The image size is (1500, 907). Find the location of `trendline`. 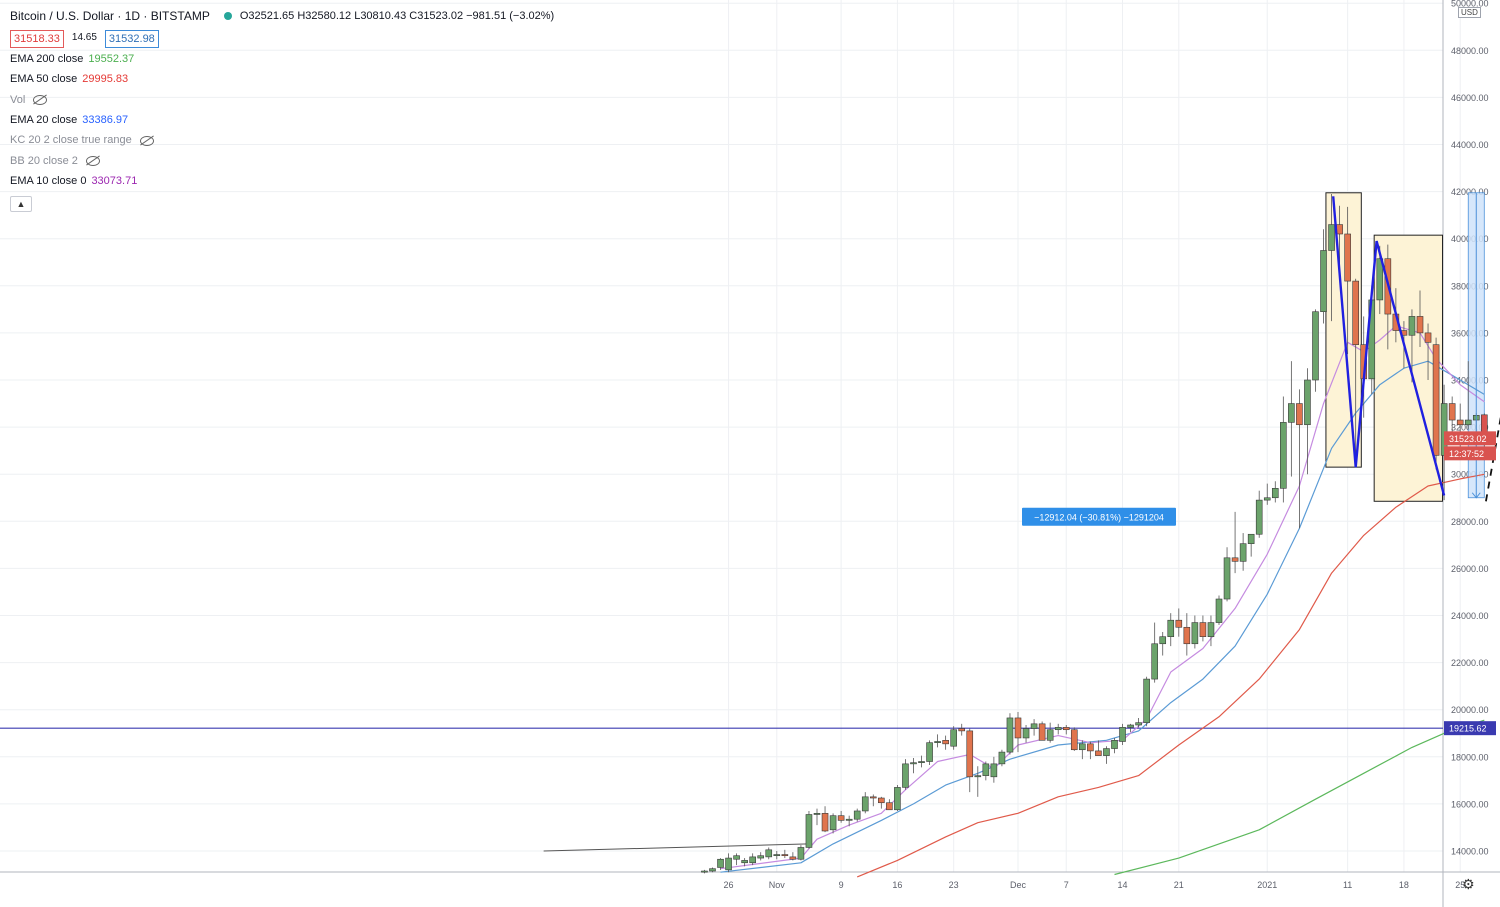

trendline is located at coordinates (676, 847).